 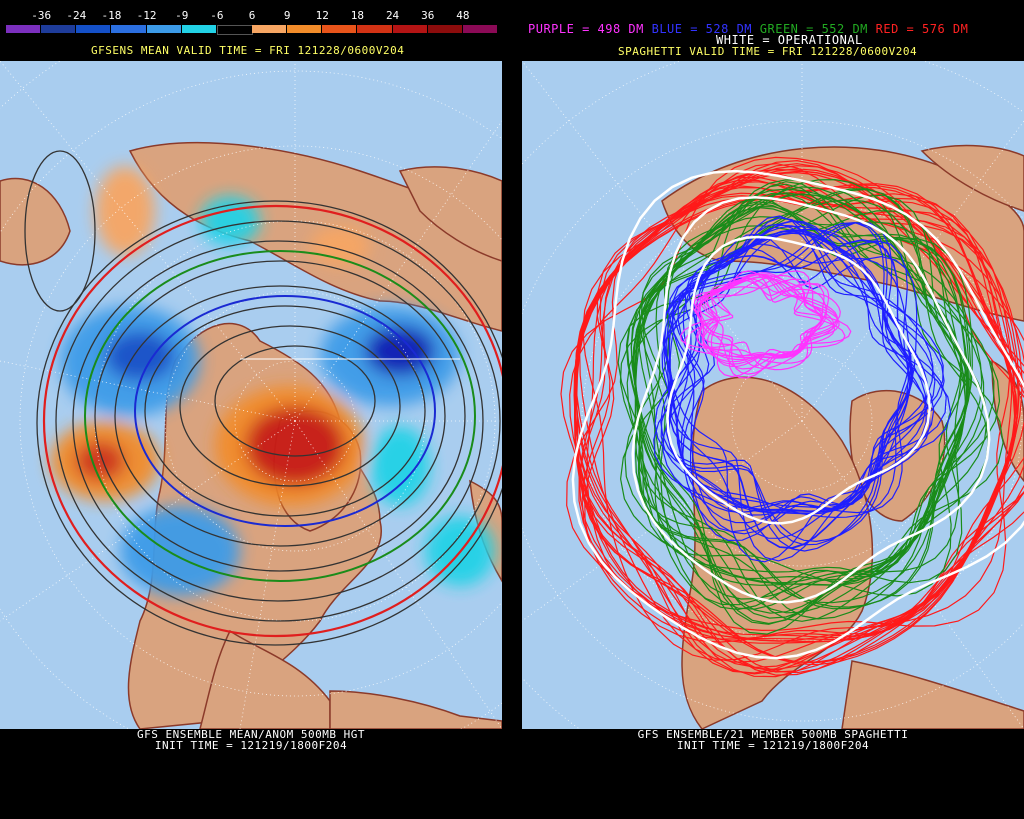 What do you see at coordinates (35, 221) in the screenshot?
I see `west-land` at bounding box center [35, 221].